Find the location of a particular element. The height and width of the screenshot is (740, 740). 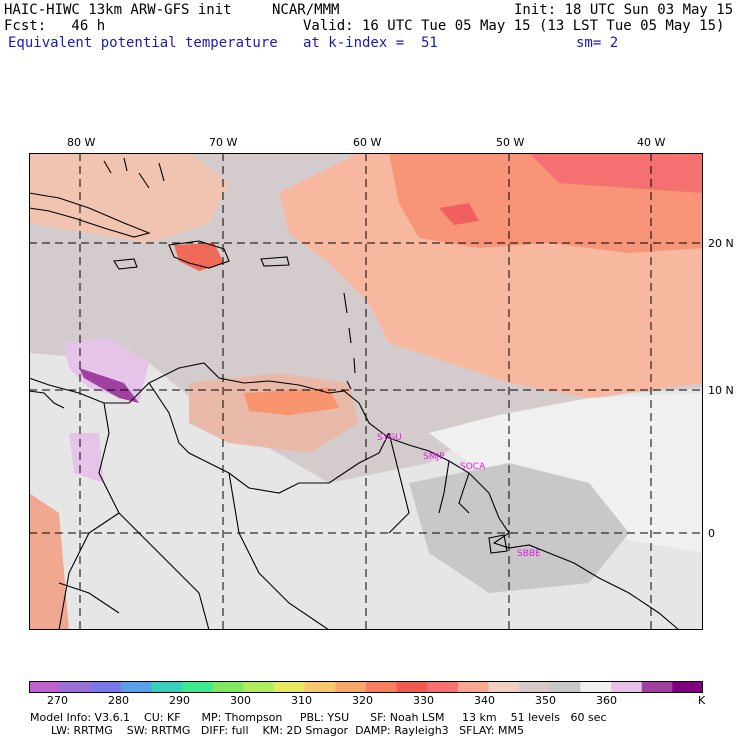

station-smjp: SMJP is located at coordinates (434, 457).